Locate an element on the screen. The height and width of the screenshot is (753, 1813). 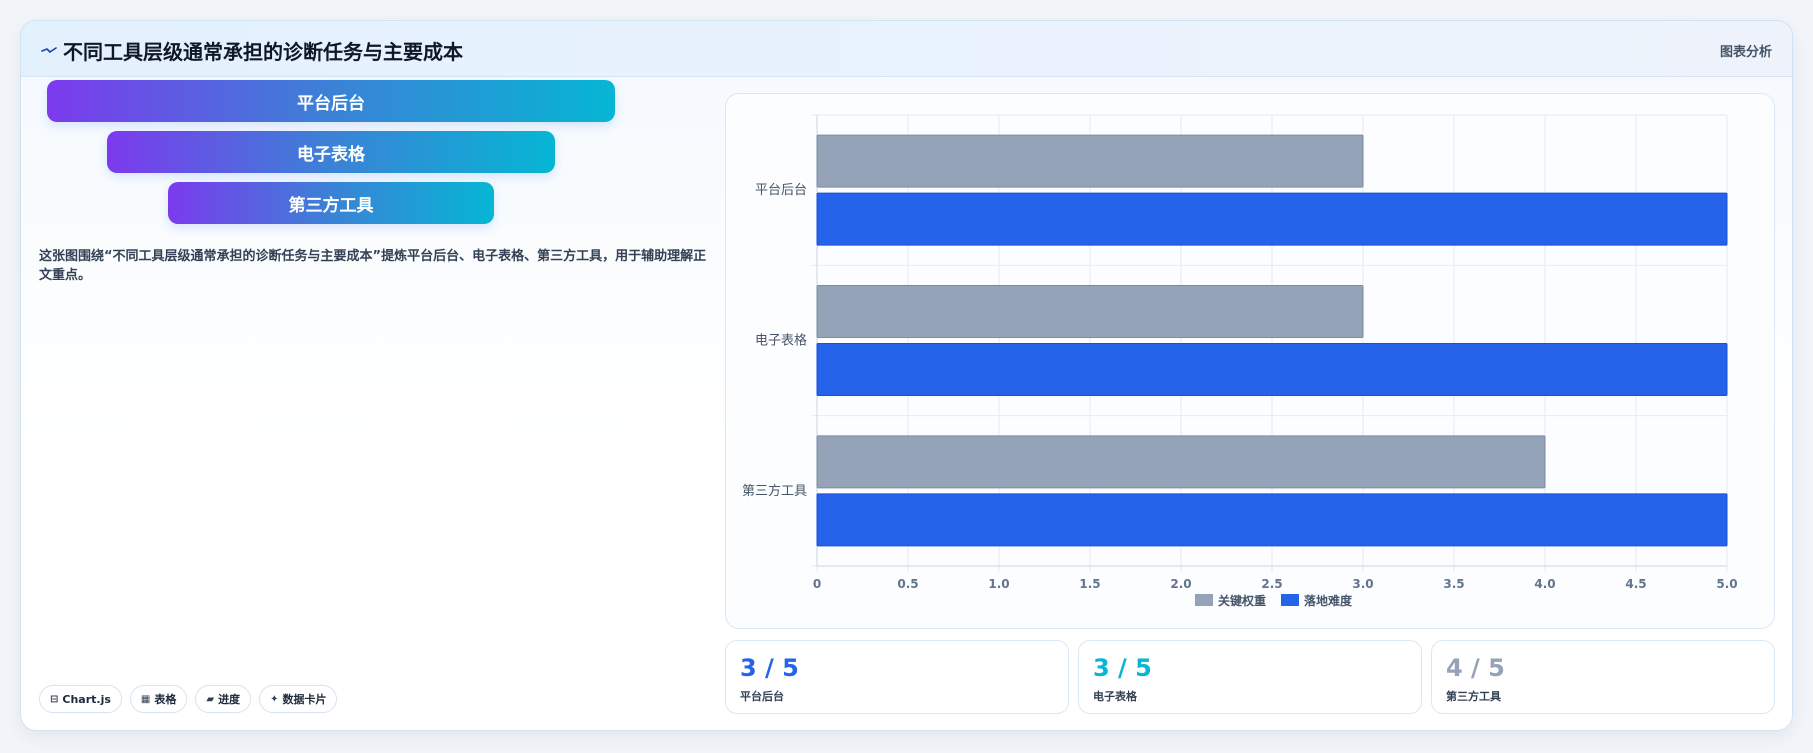
x-tick-label: 3.5 is located at coordinates (1453, 584).